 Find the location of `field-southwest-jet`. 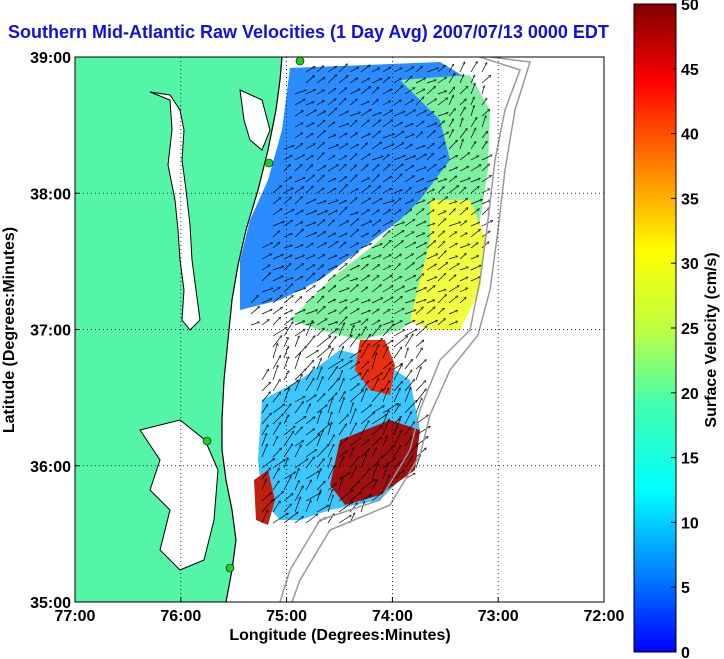

field-southwest-jet is located at coordinates (264, 497).